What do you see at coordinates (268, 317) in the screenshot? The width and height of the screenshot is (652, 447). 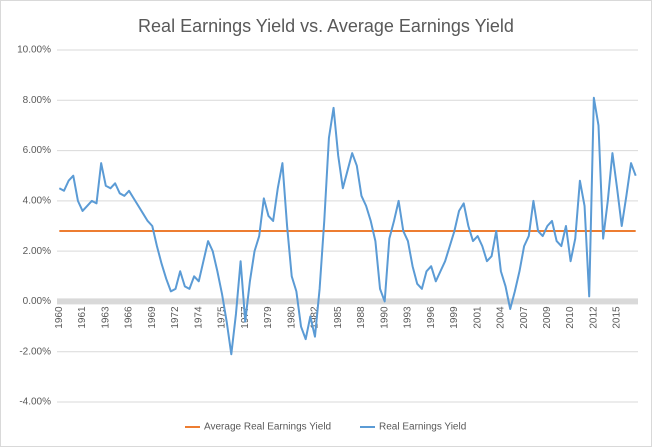 I see `x-tick-label: 1979` at bounding box center [268, 317].